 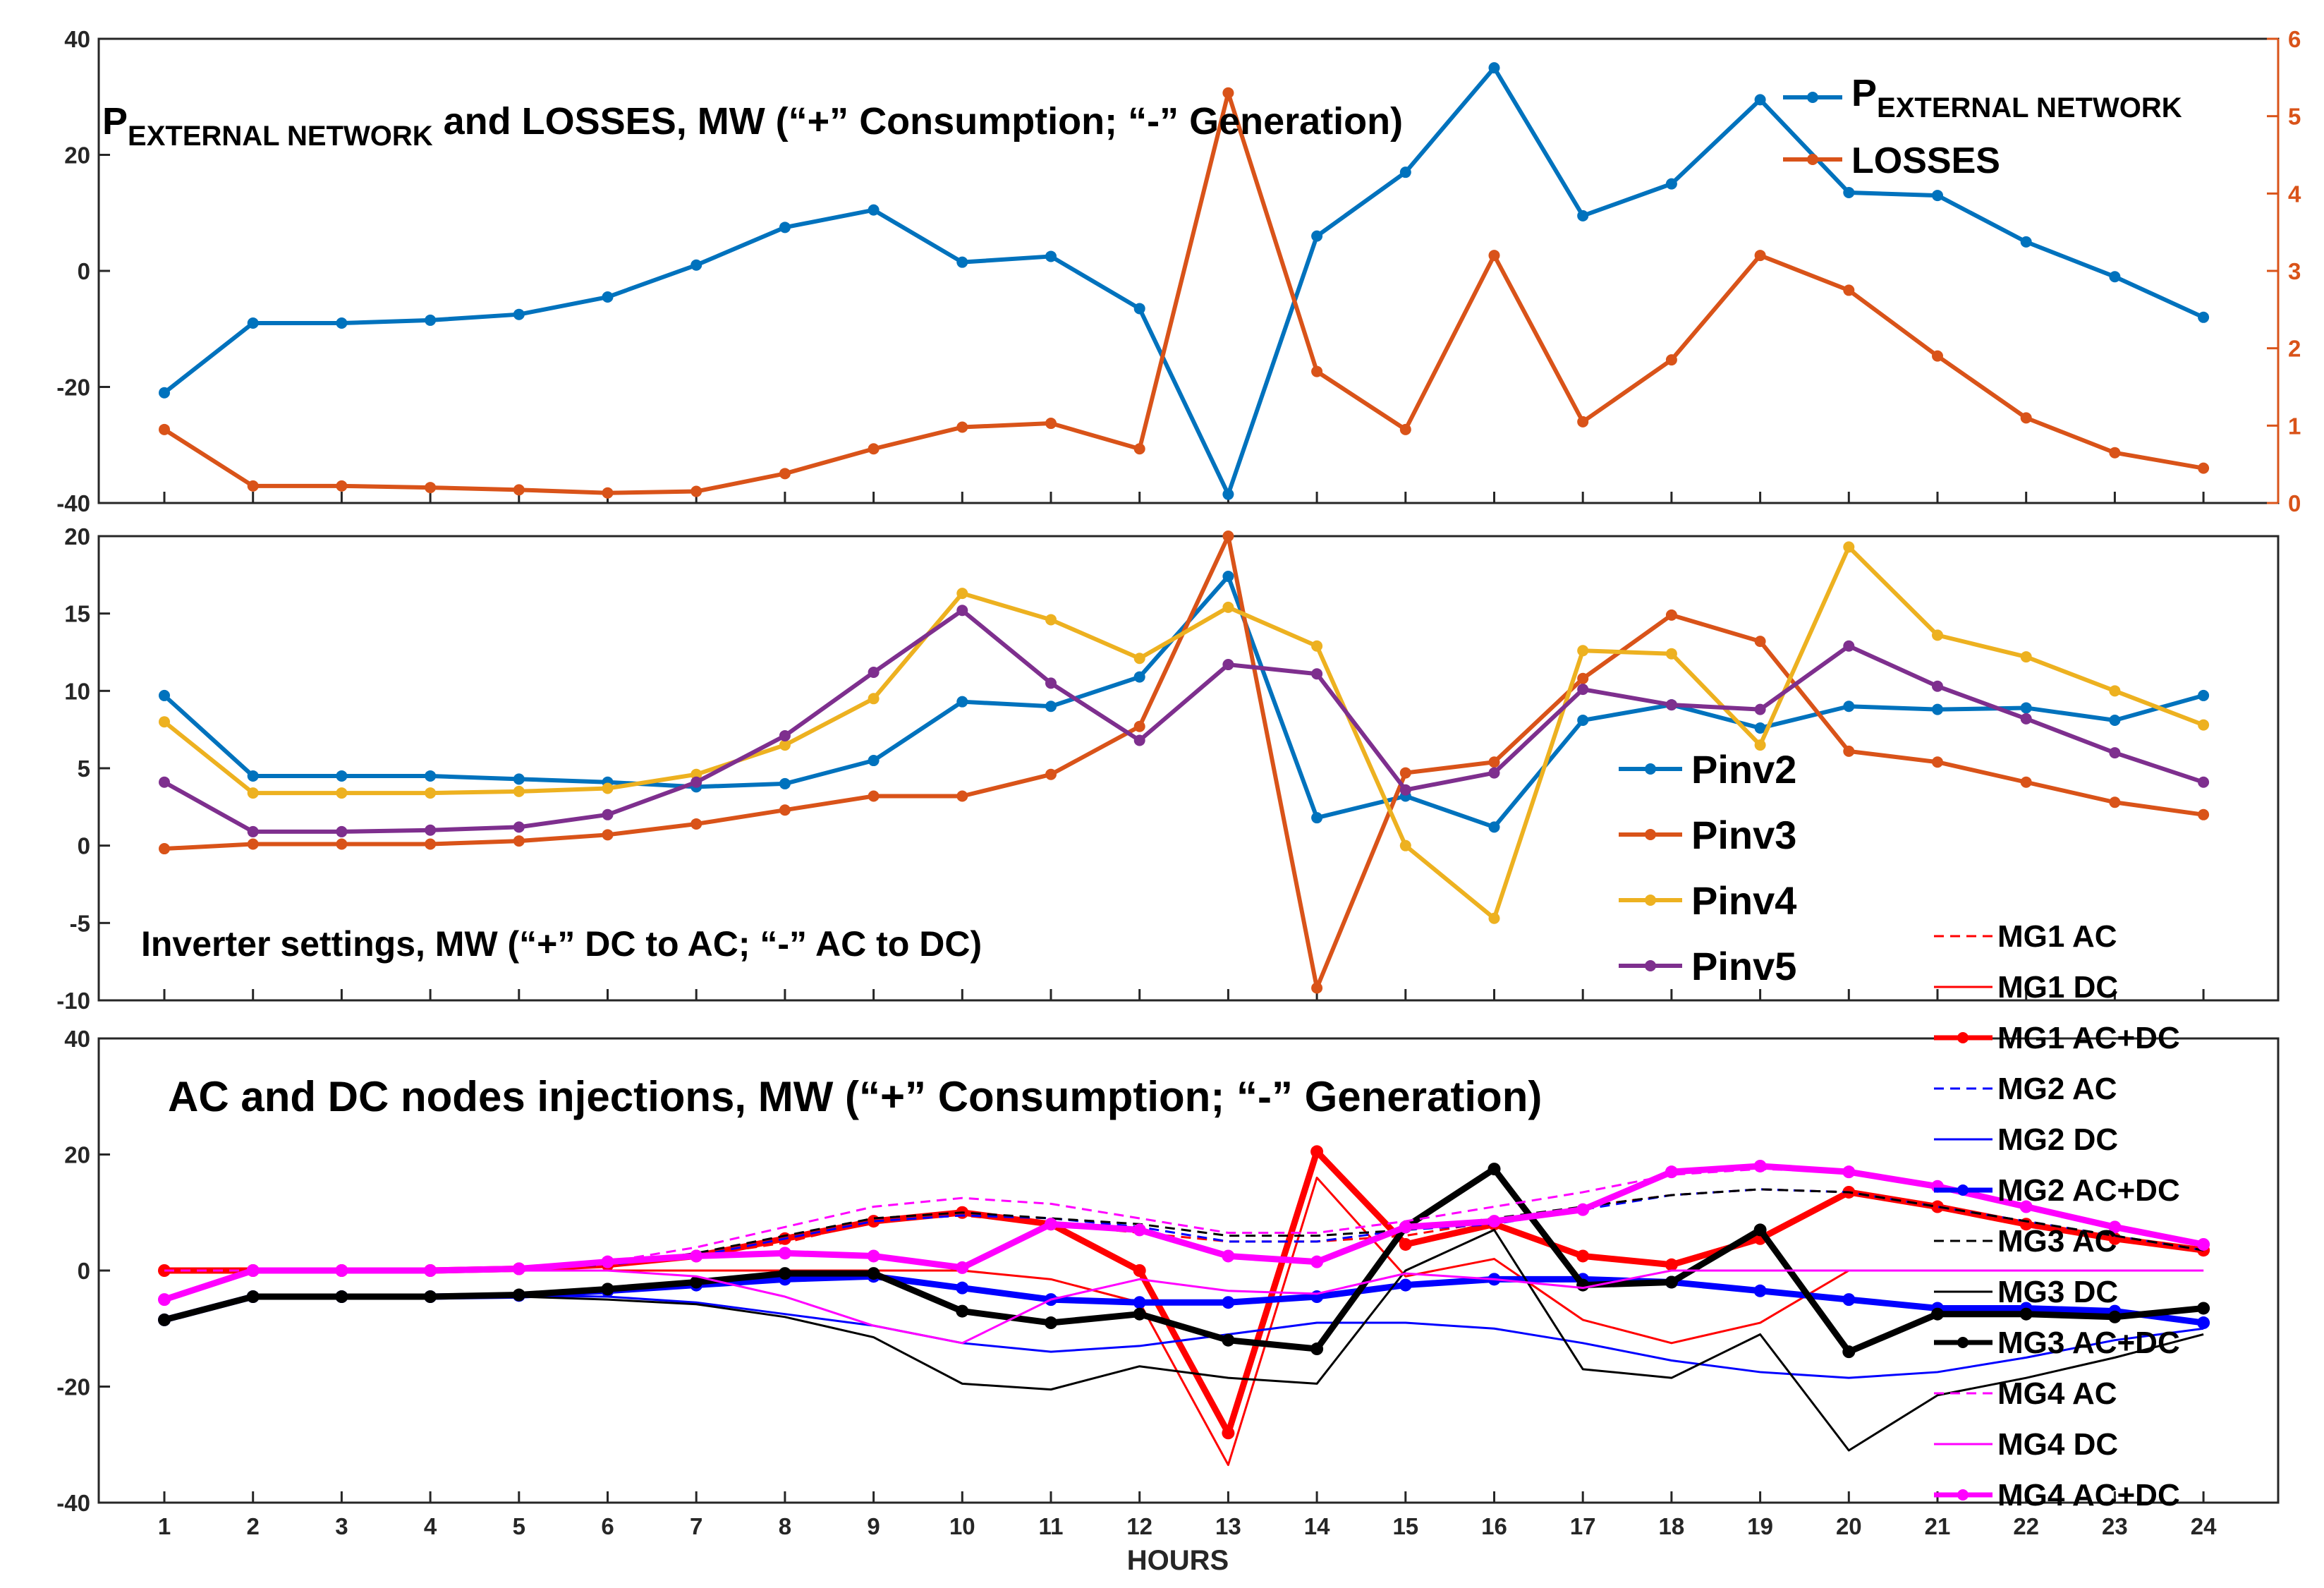 What do you see at coordinates (80, 923) in the screenshot?
I see `y-tick-label: -5` at bounding box center [80, 923].